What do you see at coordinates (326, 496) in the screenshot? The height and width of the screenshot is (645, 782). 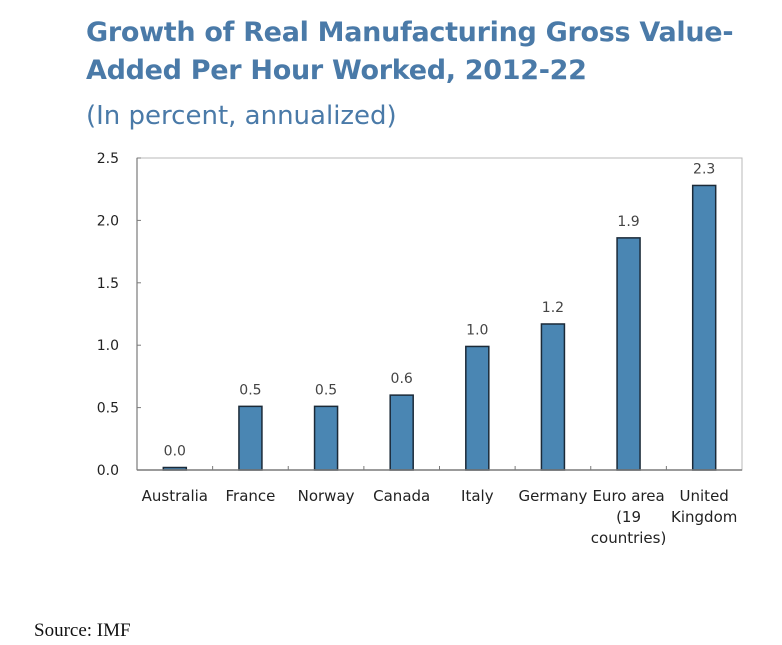 I see `x-tick-label: Norway` at bounding box center [326, 496].